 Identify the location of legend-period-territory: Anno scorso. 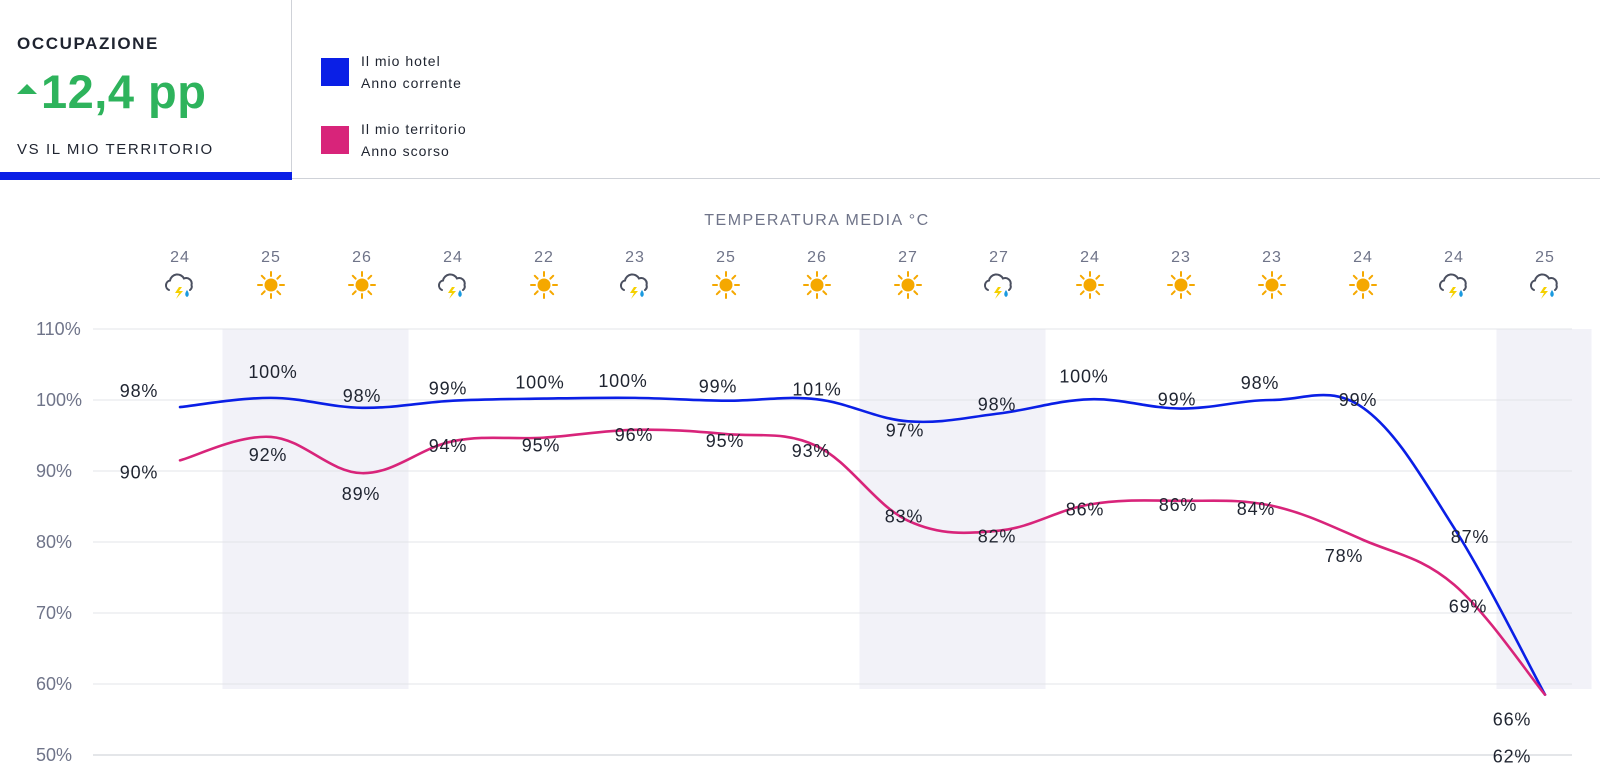
(405, 151).